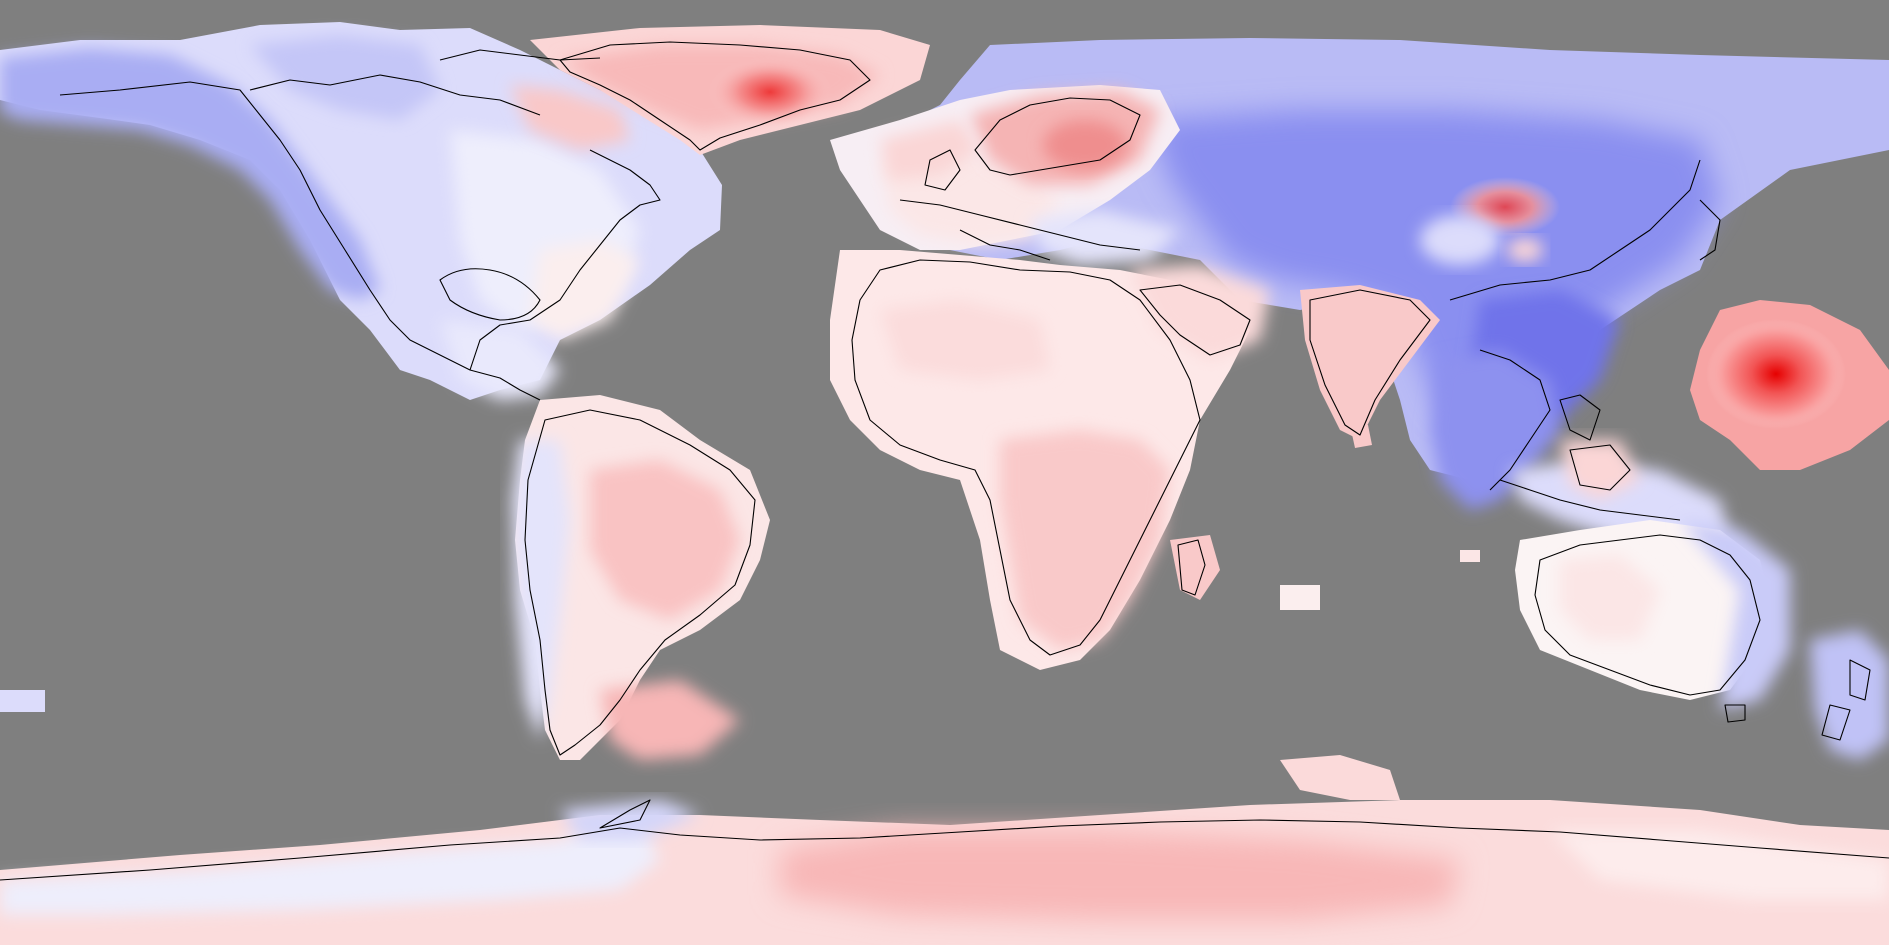  What do you see at coordinates (1340, 777) in the screenshot?
I see `kerguelen-patch` at bounding box center [1340, 777].